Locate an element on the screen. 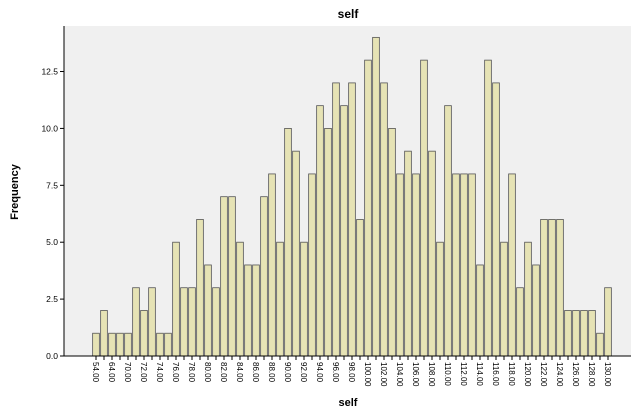  y-ticks-group: 0.0 2.5 5.0 7.5 10.0 12.5 is located at coordinates (52, 214).